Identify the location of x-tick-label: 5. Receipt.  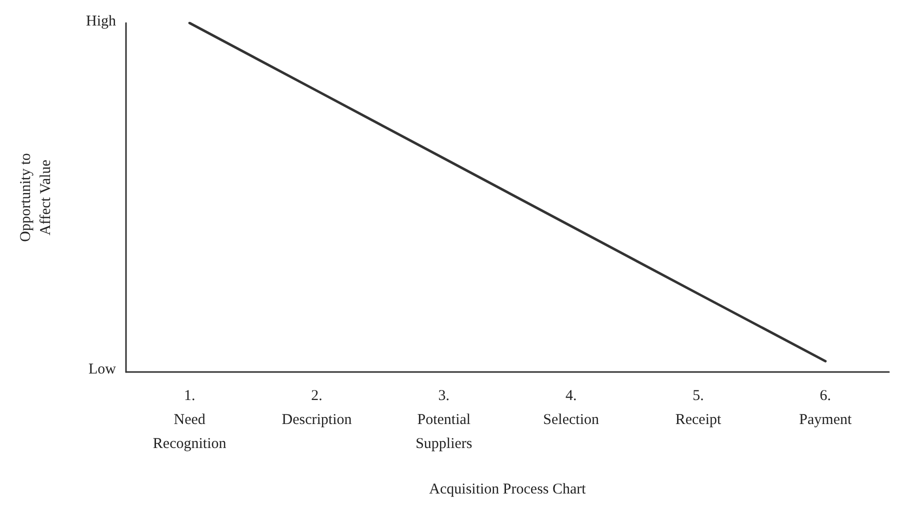
(698, 408).